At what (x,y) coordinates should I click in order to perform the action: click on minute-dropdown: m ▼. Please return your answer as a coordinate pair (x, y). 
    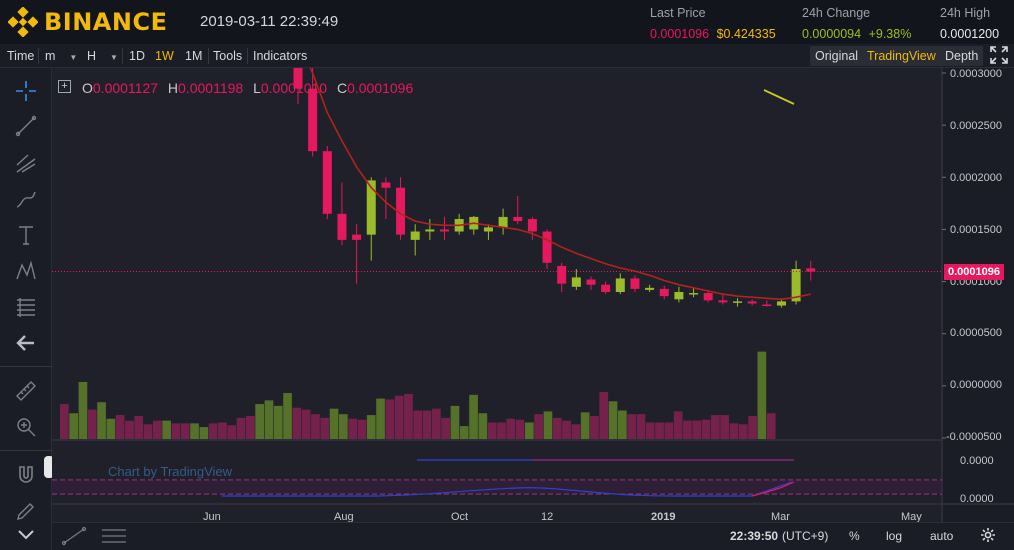
    Looking at the image, I should click on (61, 56).